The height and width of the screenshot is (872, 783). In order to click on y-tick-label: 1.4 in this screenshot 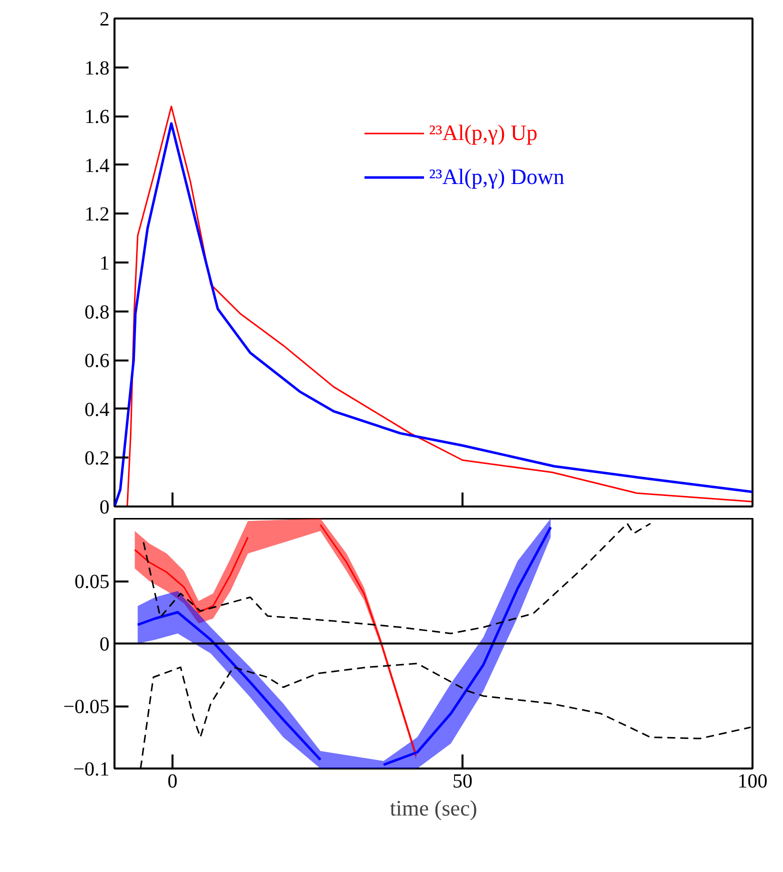, I will do `click(97, 165)`.